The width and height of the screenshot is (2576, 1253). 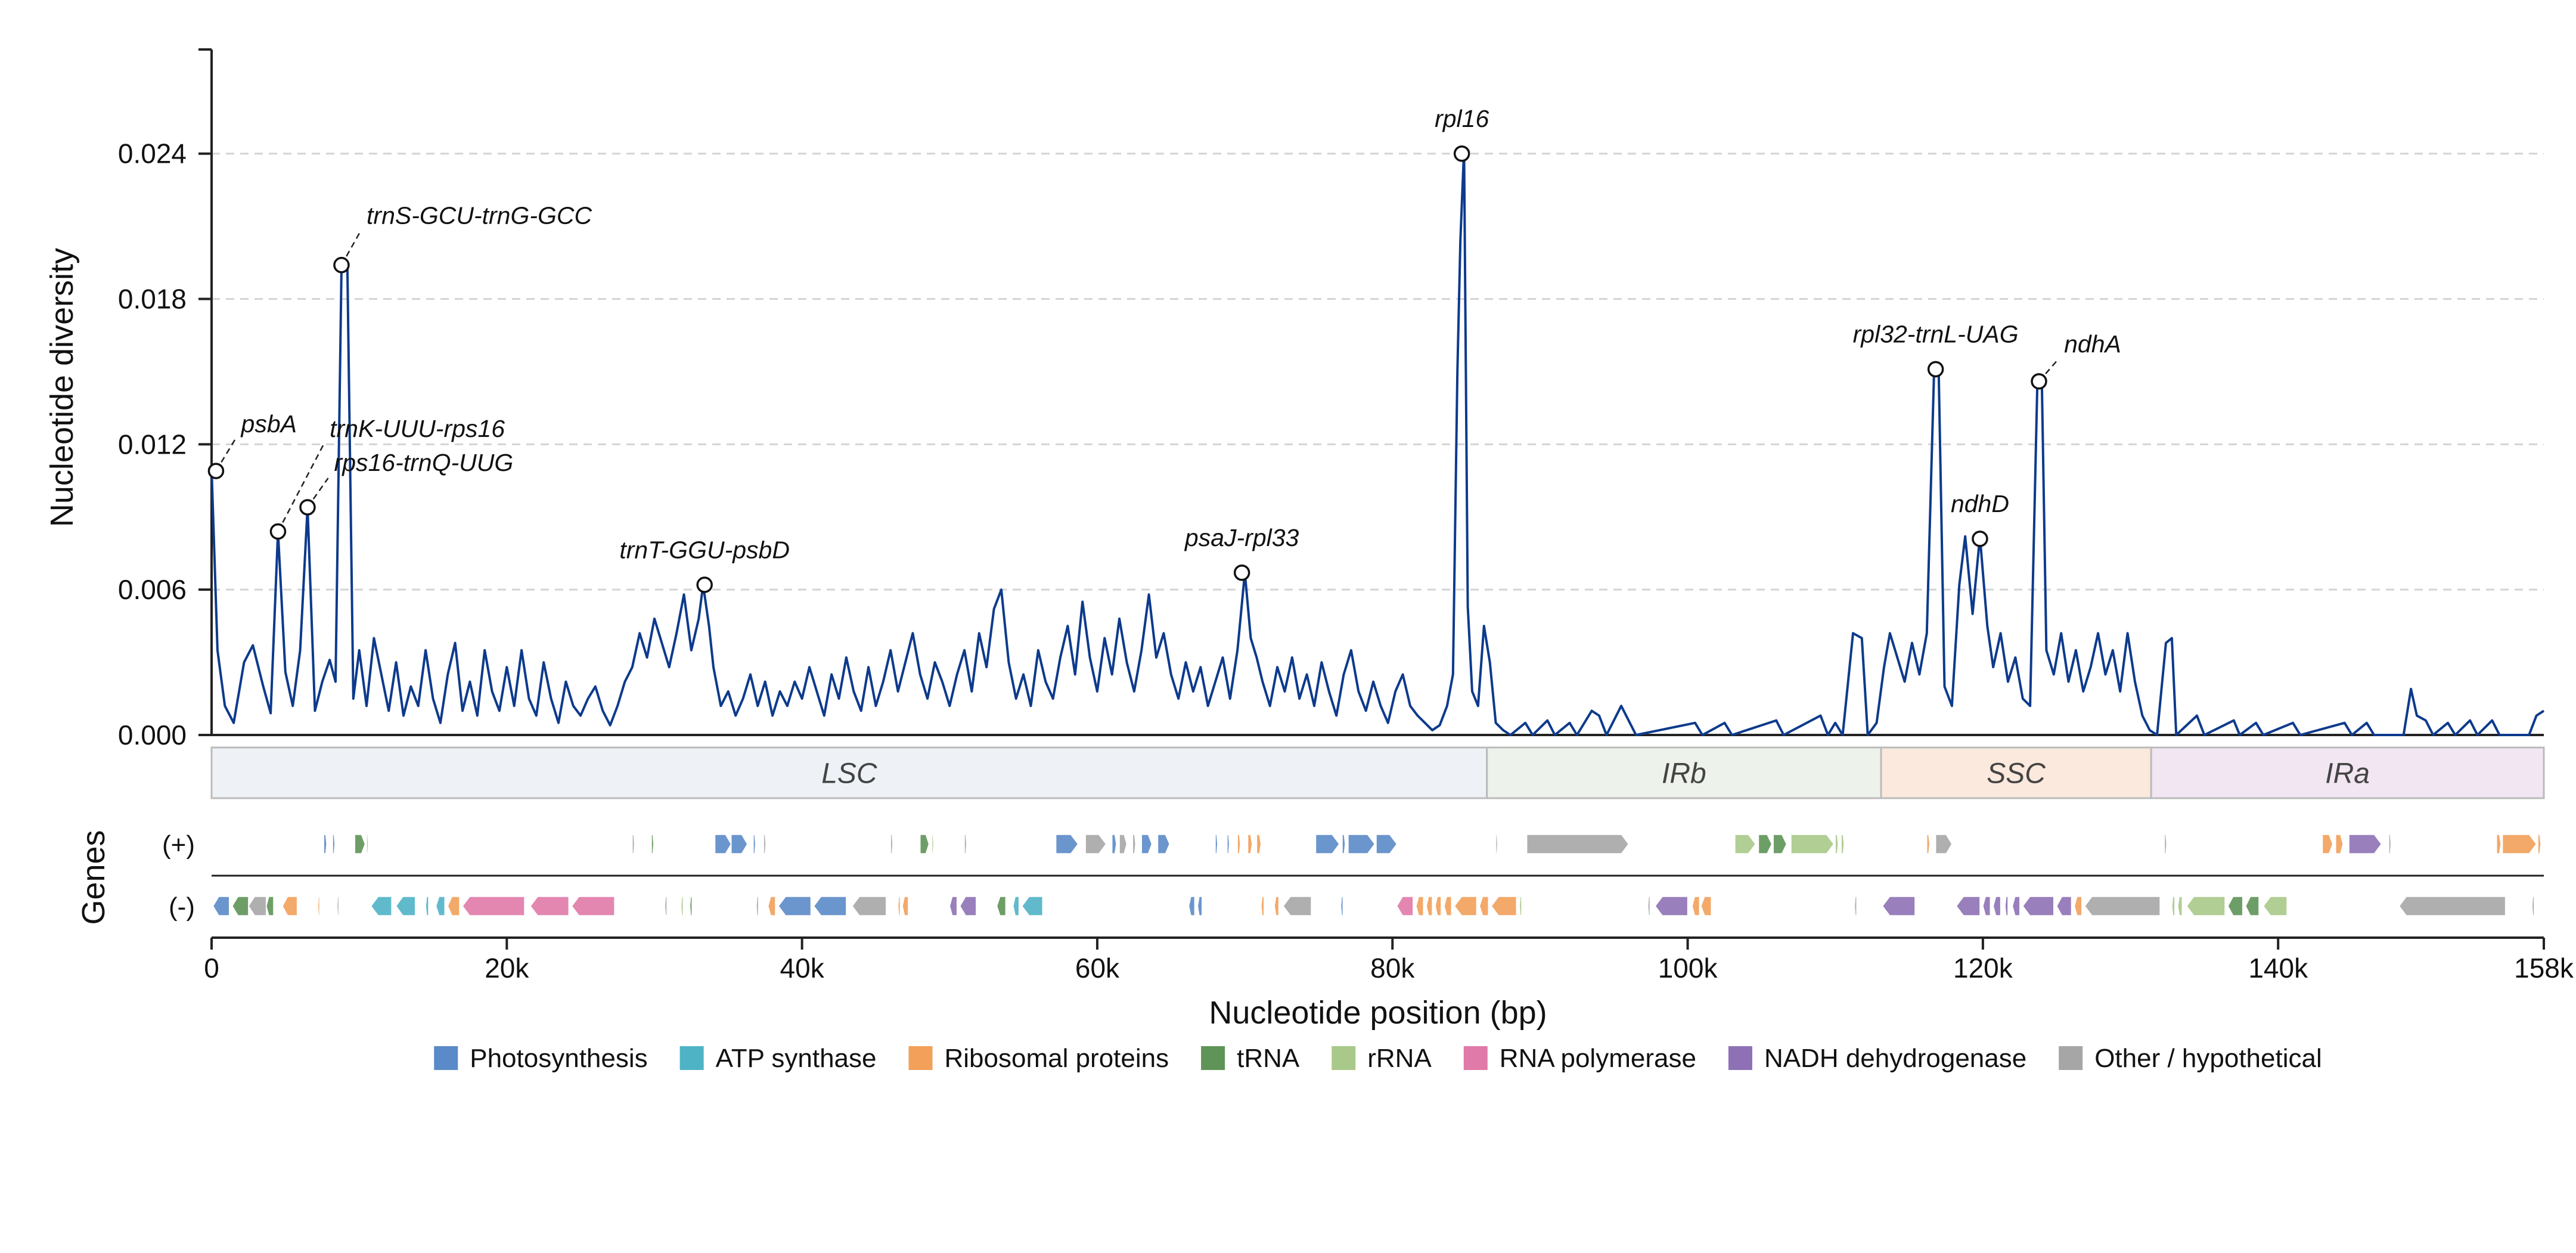 What do you see at coordinates (1895, 1058) in the screenshot?
I see `legend-label: NADH dehydrogenase` at bounding box center [1895, 1058].